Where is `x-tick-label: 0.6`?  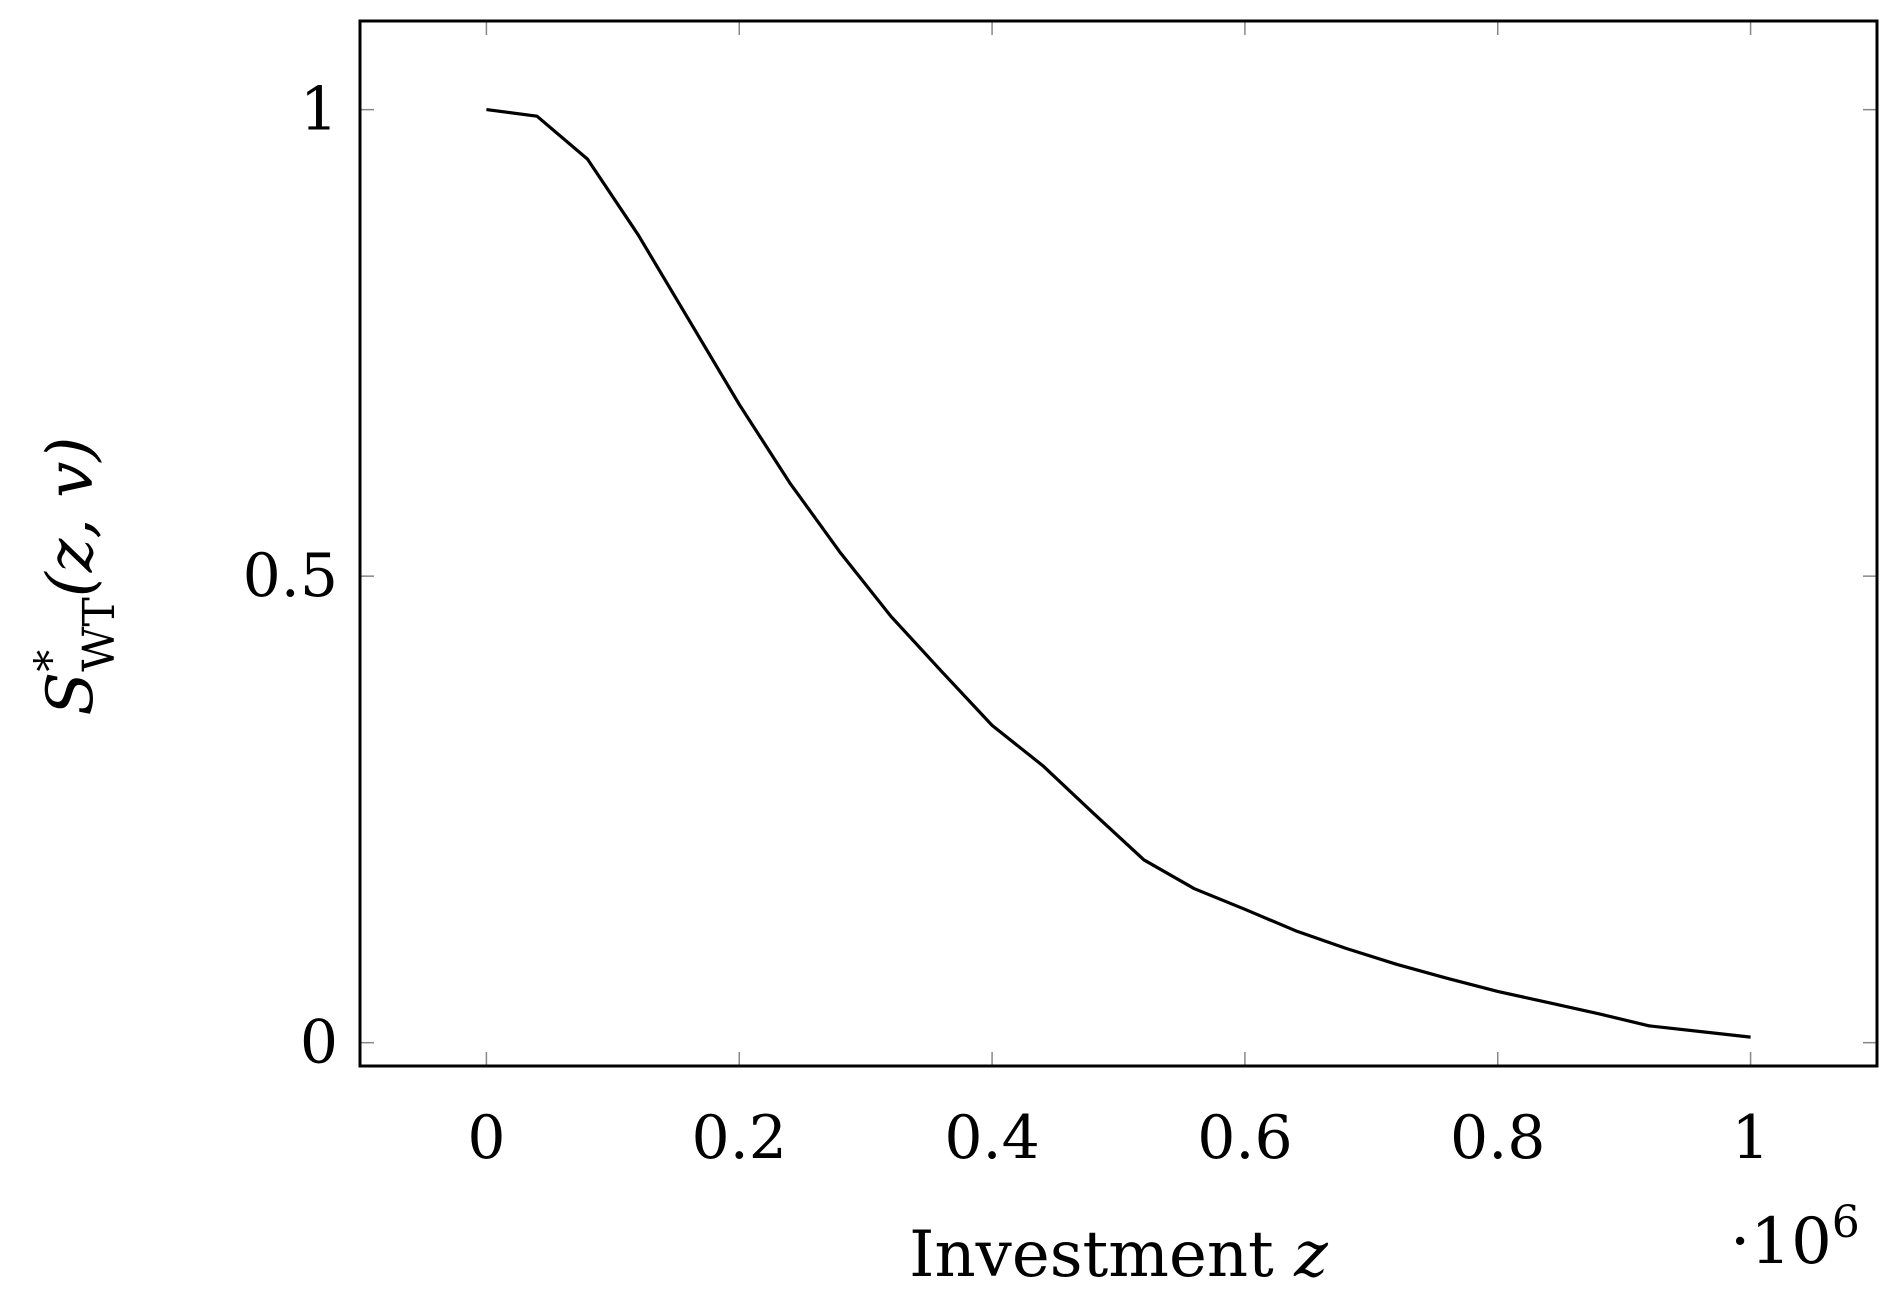 x-tick-label: 0.6 is located at coordinates (1244, 1138).